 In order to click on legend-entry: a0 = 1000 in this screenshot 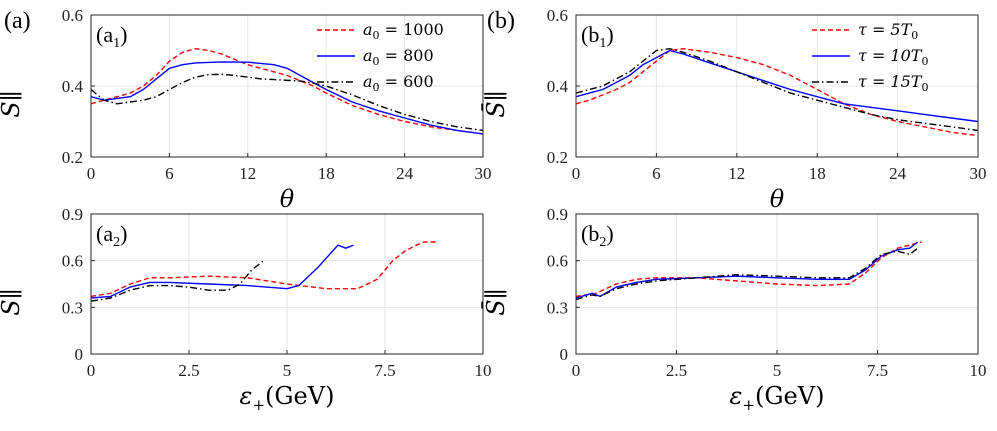, I will do `click(403, 31)`.